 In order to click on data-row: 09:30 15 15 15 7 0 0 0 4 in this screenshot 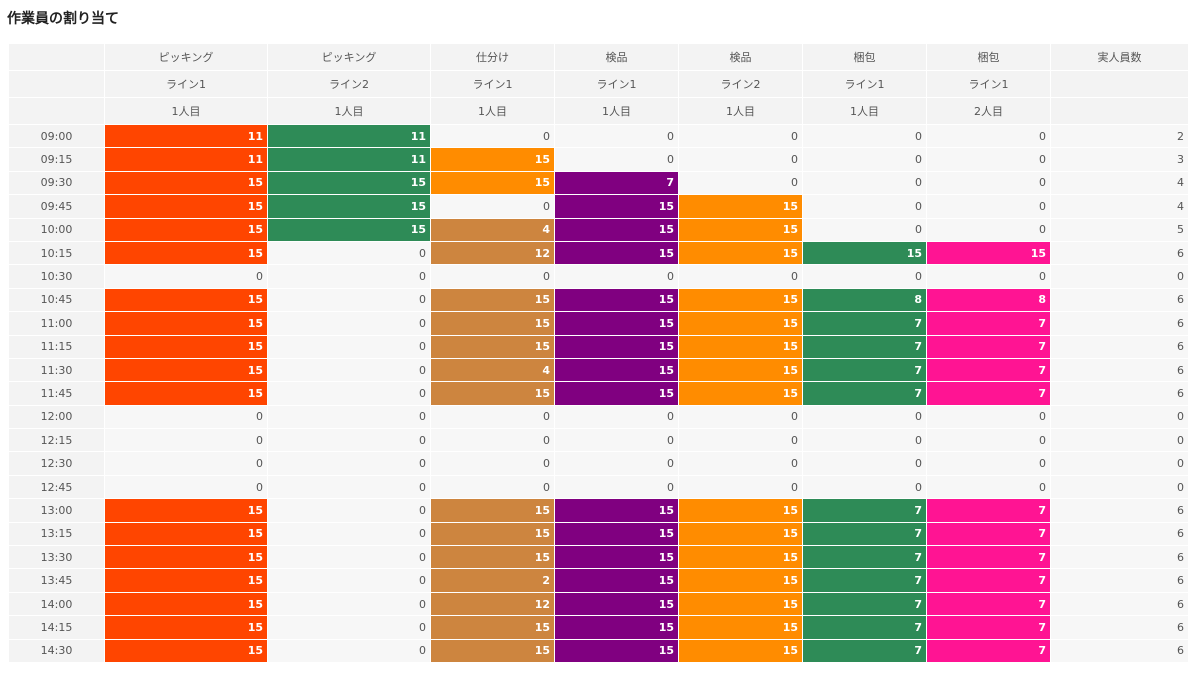, I will do `click(598, 183)`.